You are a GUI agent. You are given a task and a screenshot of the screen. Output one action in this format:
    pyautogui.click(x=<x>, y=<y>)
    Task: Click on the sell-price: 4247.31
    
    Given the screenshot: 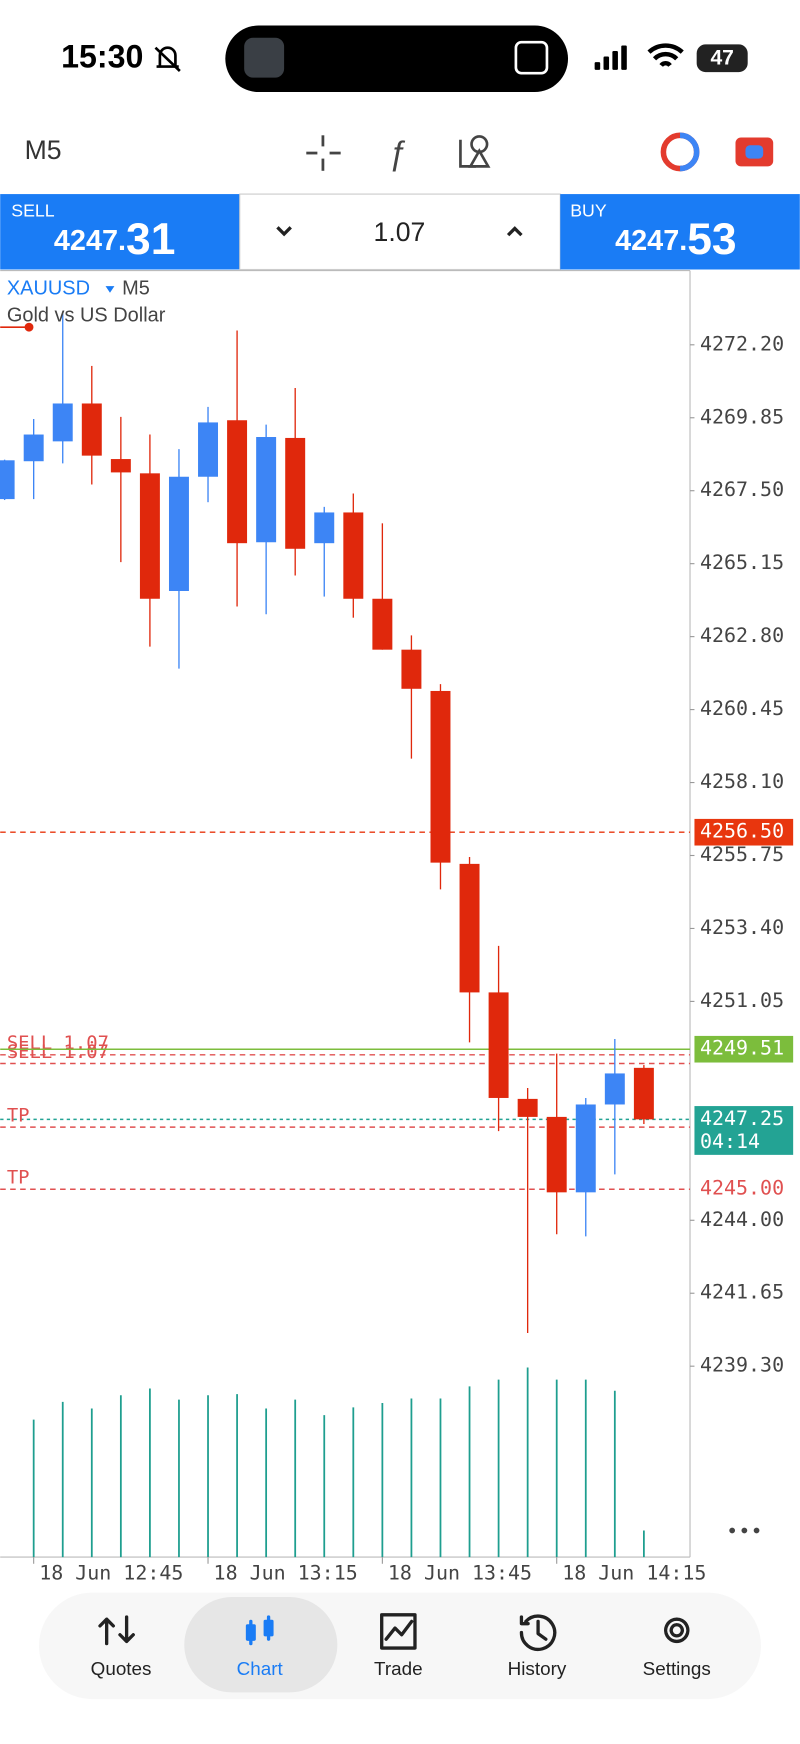 What is the action you would take?
    pyautogui.click(x=115, y=238)
    